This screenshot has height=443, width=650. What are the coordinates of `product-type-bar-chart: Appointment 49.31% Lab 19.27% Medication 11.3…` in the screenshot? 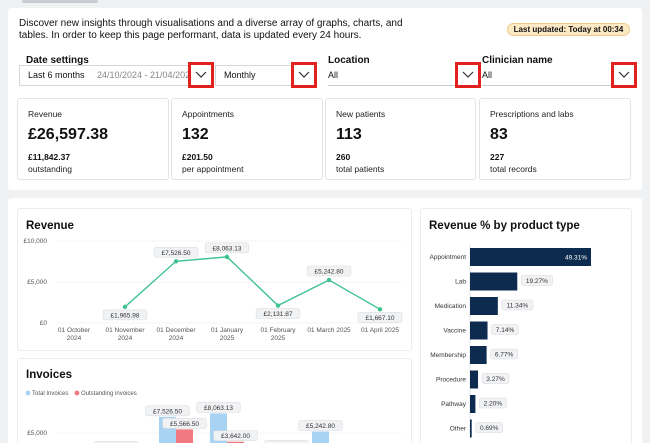 It's located at (510, 341).